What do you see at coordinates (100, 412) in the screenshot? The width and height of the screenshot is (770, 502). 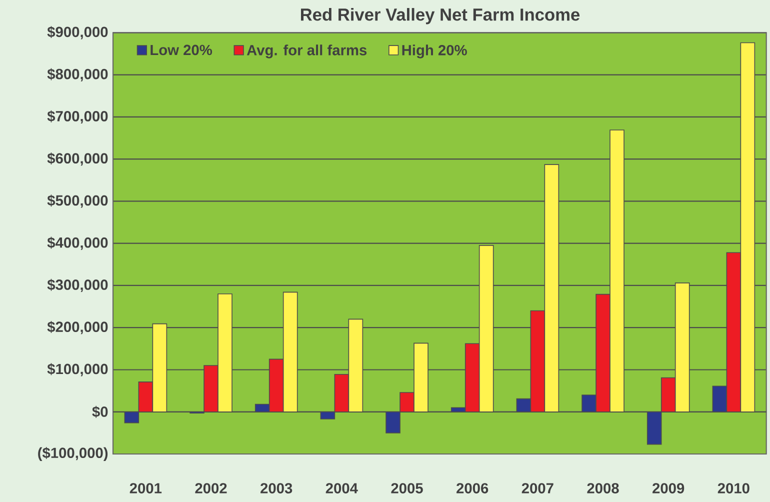 I see `y-tick-label: $0` at bounding box center [100, 412].